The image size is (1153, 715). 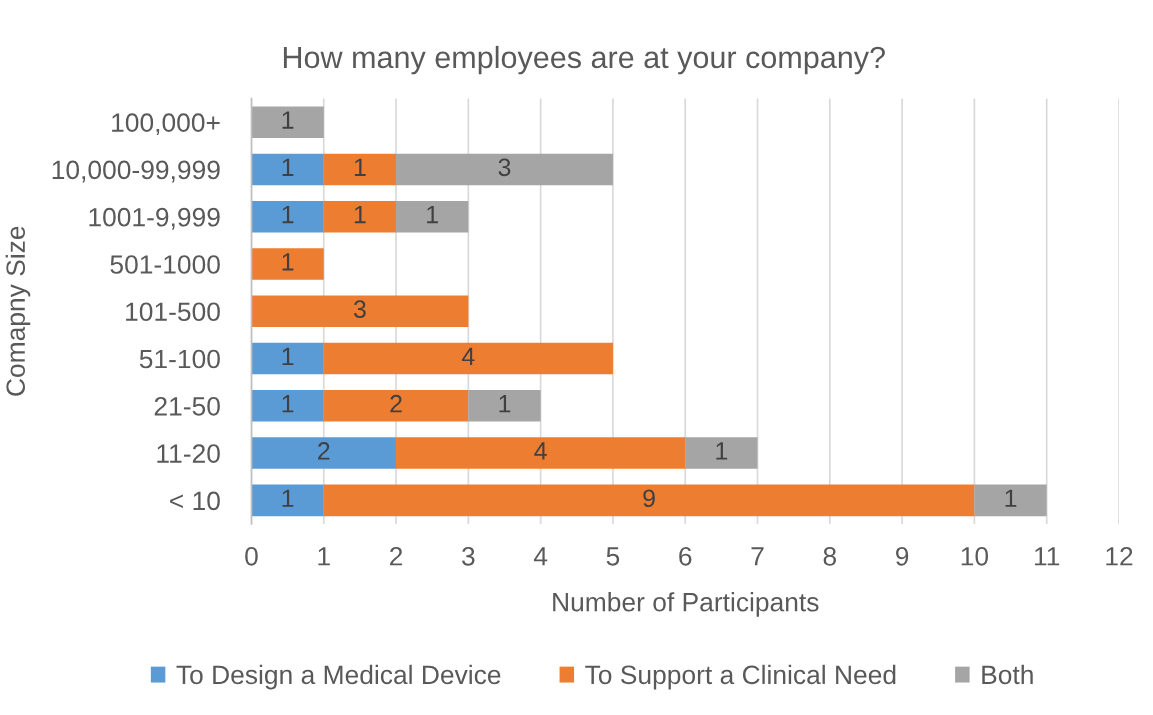 What do you see at coordinates (740, 677) in the screenshot?
I see `legend-label: To Support a Clinical Need` at bounding box center [740, 677].